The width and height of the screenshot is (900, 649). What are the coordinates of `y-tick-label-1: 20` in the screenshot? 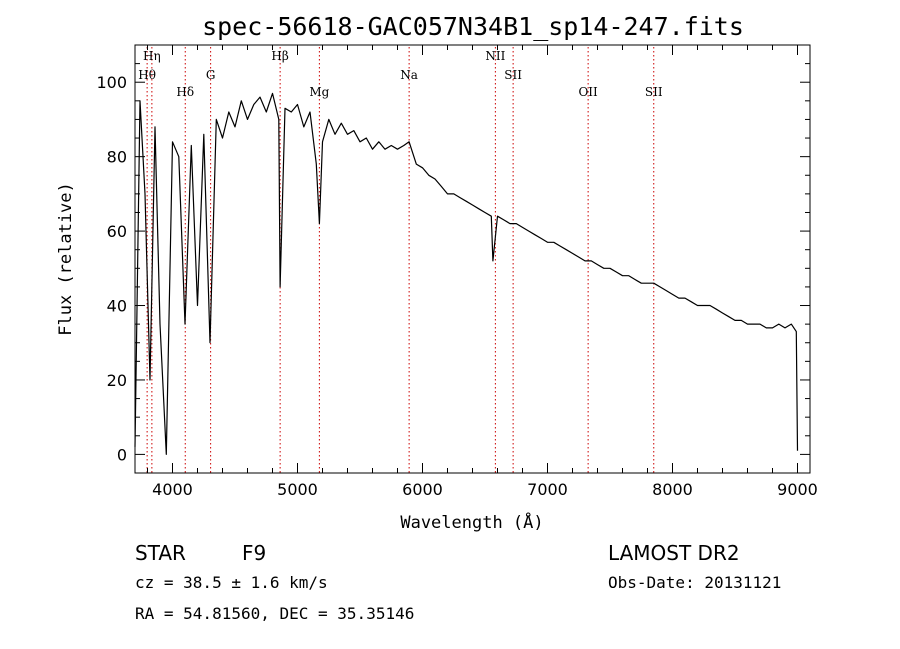 It's located at (117, 380).